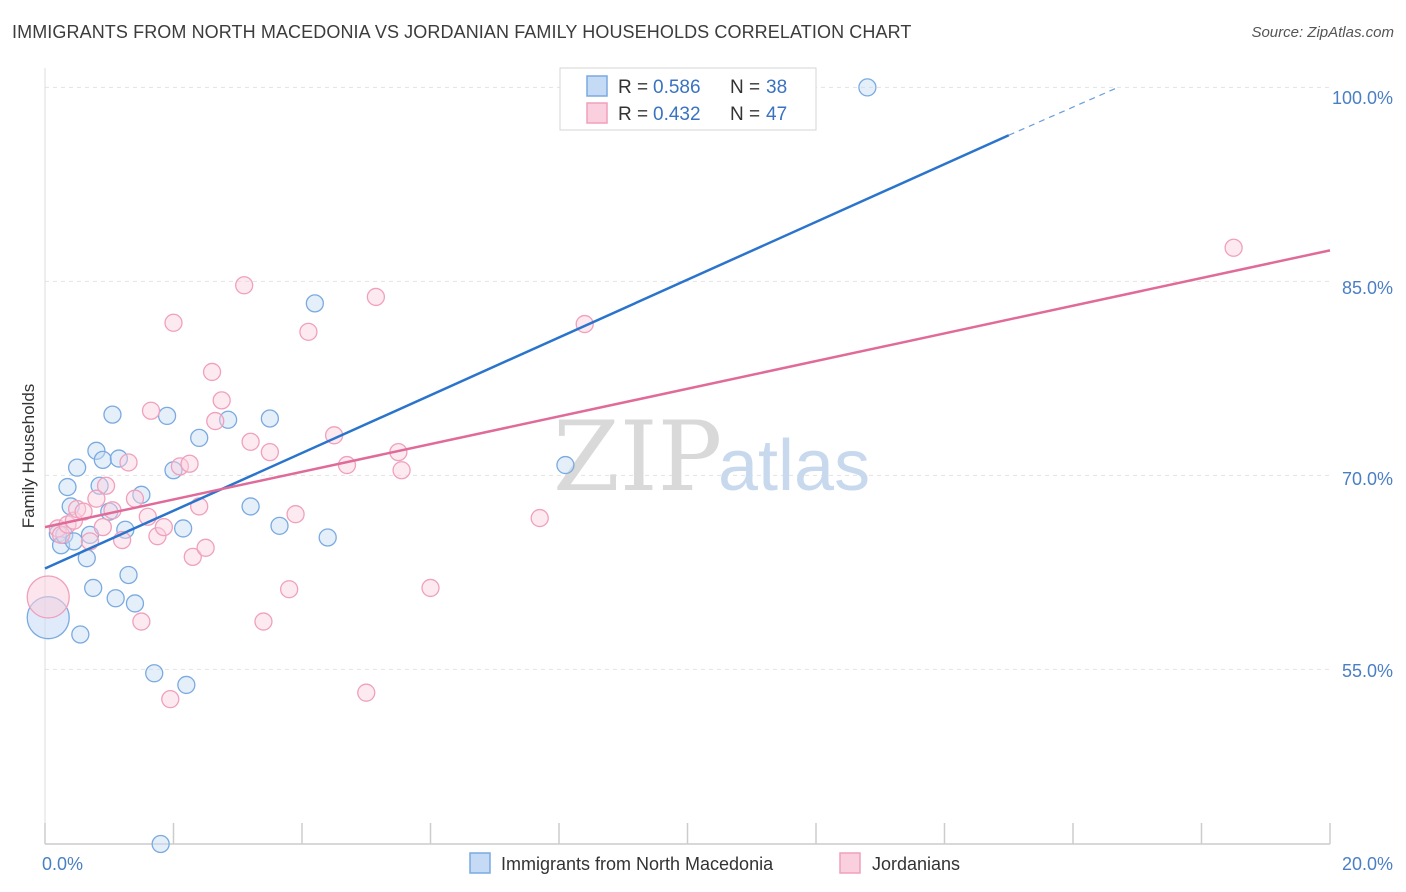 This screenshot has height=892, width=1406. What do you see at coordinates (1367, 288) in the screenshot?
I see `y-tick-label-85: 85.0%` at bounding box center [1367, 288].